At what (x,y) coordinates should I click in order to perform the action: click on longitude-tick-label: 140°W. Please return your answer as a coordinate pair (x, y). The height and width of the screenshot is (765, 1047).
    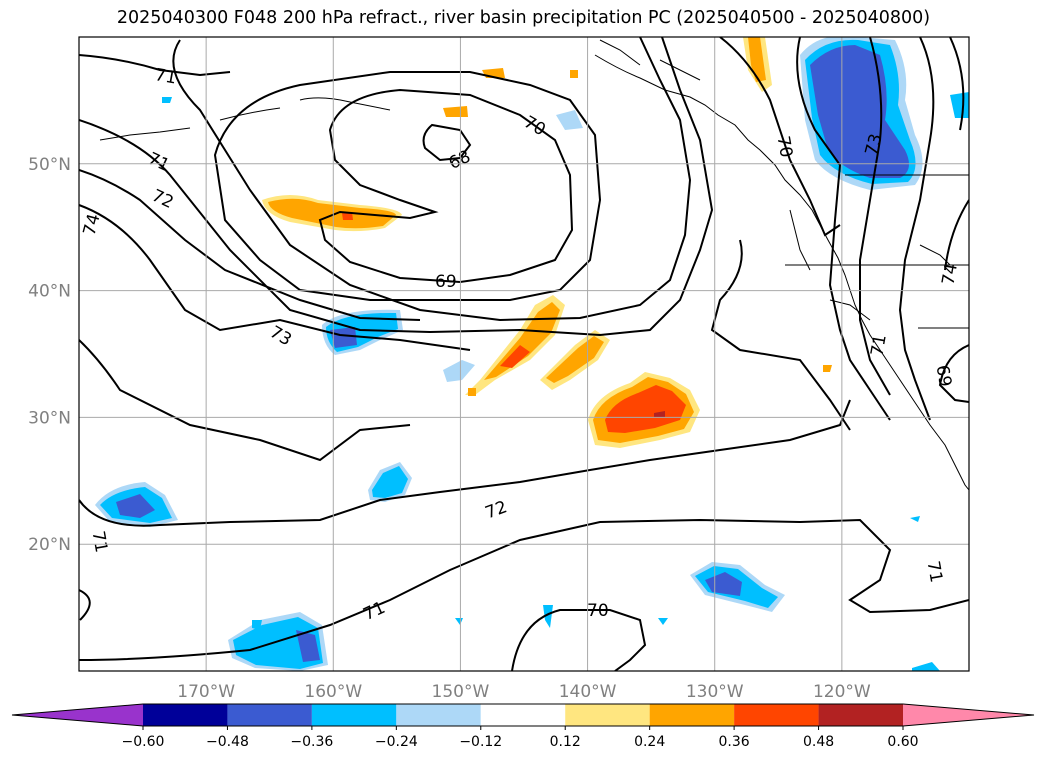
    Looking at the image, I should click on (588, 692).